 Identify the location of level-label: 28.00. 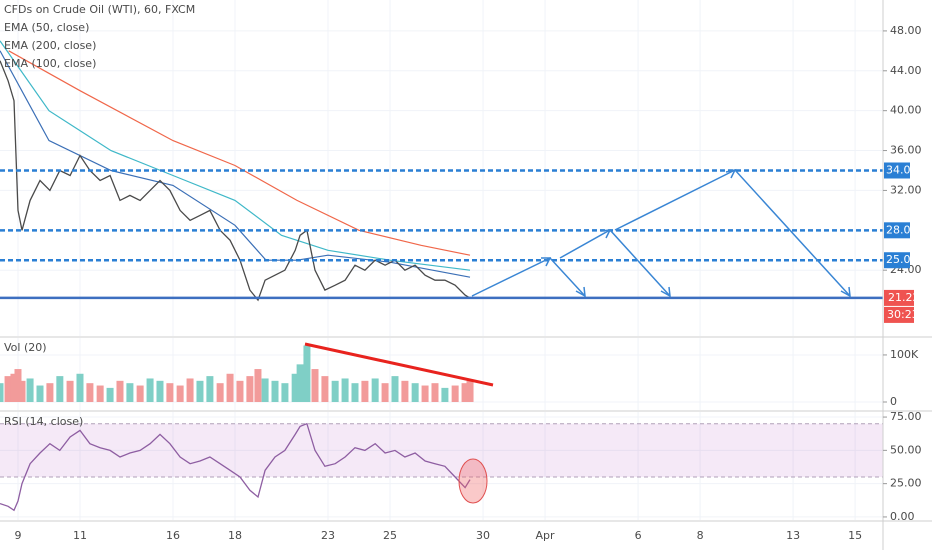
(902, 229).